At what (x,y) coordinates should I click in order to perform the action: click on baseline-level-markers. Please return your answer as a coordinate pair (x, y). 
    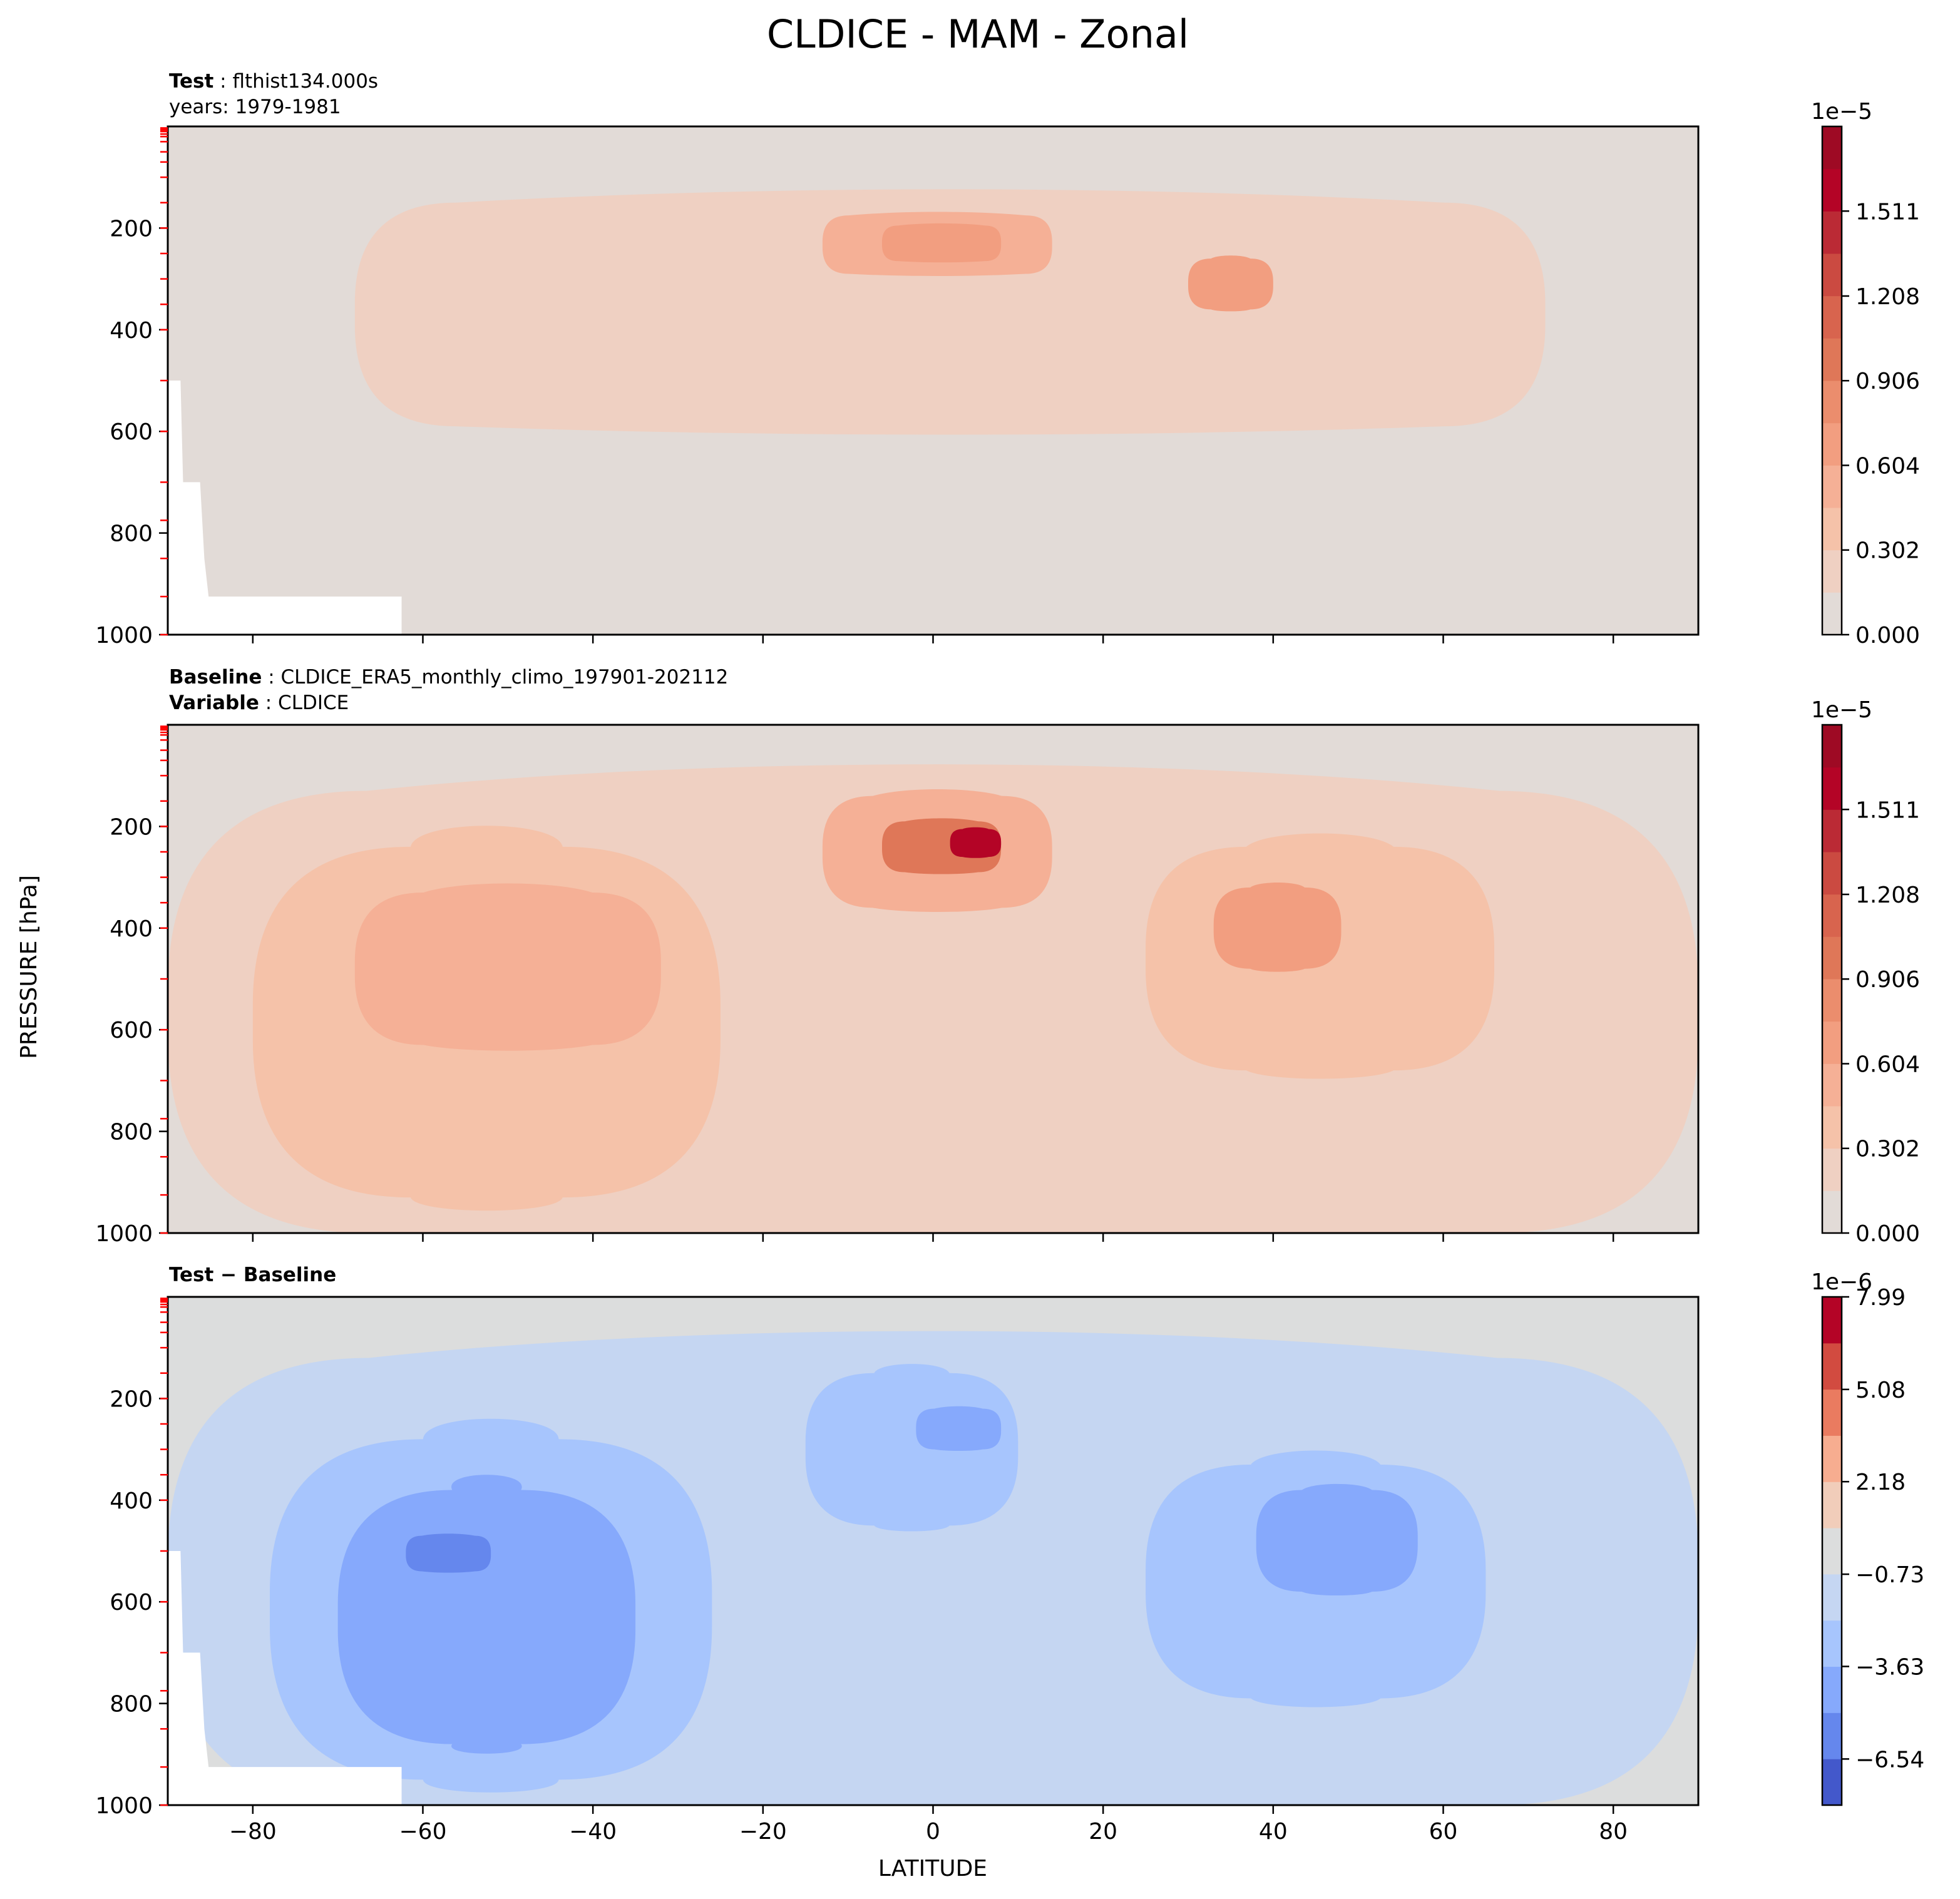
    Looking at the image, I should click on (164, 979).